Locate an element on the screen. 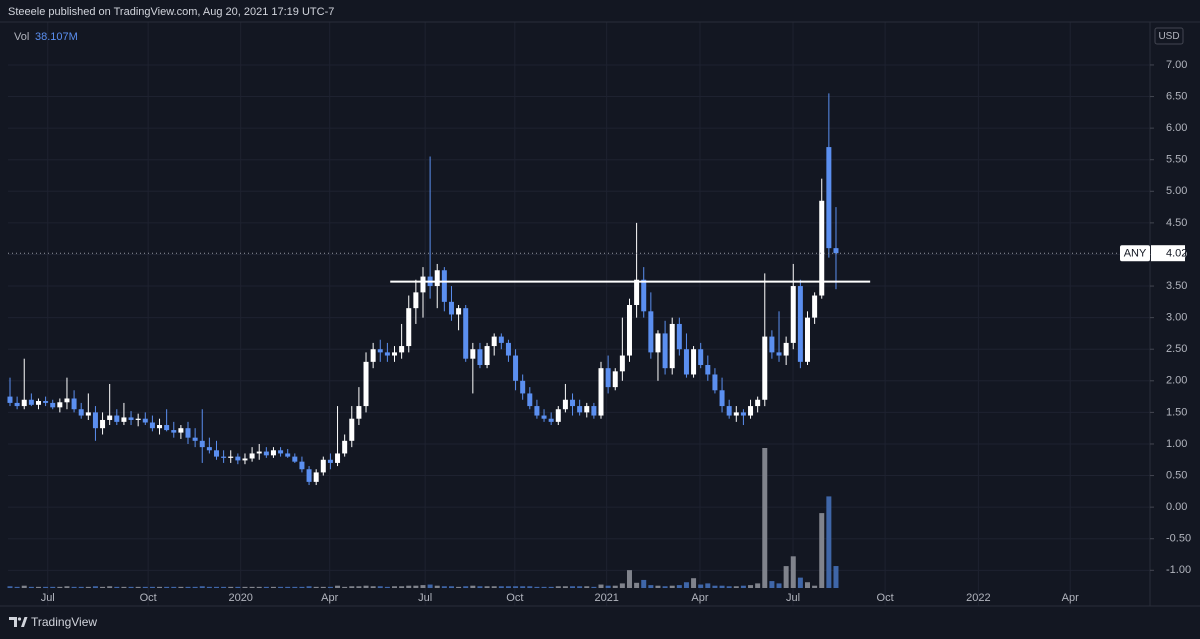 The image size is (1200, 639). y-tick-label: 1.00 is located at coordinates (1176, 444).